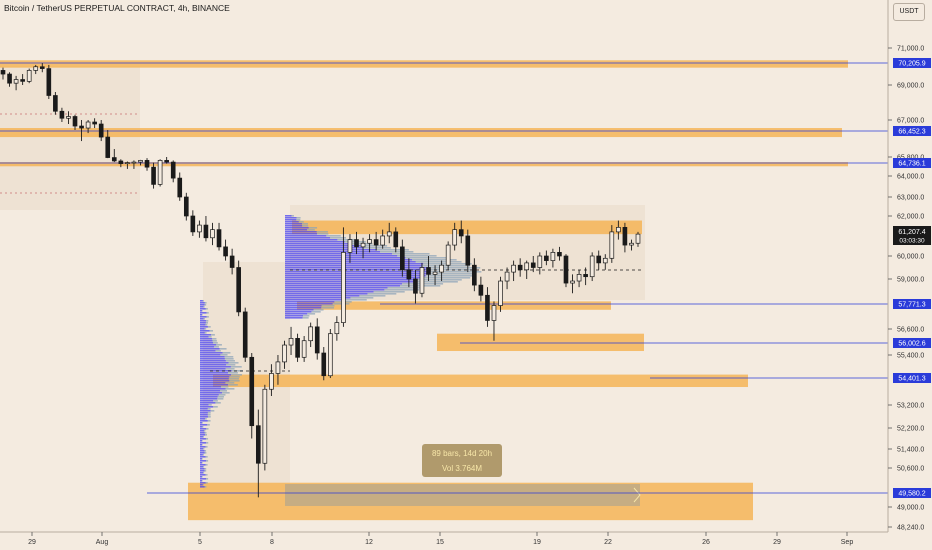 The width and height of the screenshot is (932, 550). Describe the element at coordinates (221, 394) in the screenshot. I see `volume-profile-left` at that location.